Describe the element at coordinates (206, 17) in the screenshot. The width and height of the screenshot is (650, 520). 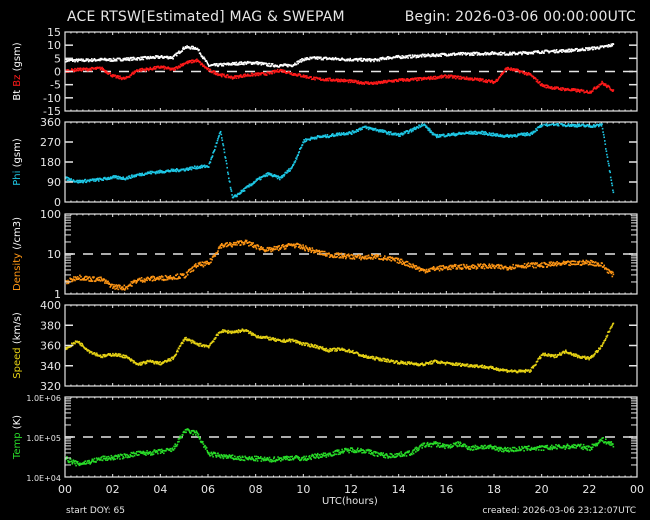
I see `chart-title: ACE RTSW[Estimated] MAG & SWEPAM` at that location.